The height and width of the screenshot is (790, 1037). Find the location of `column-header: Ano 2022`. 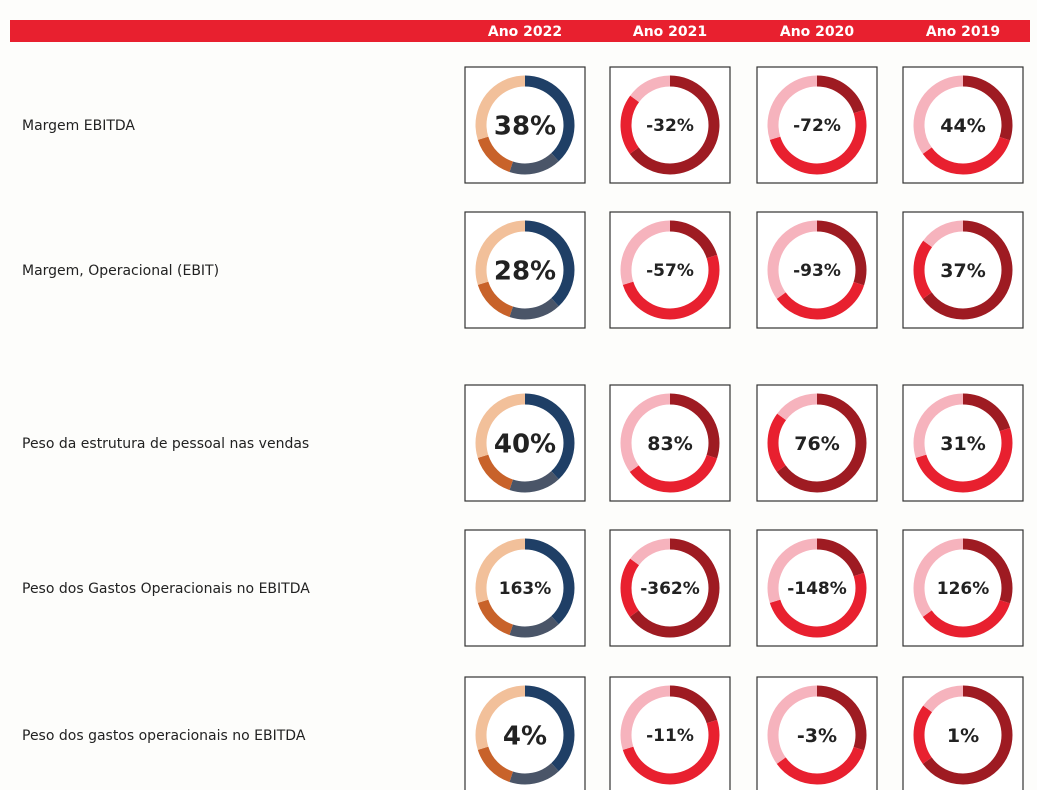

column-header: Ano 2022 is located at coordinates (525, 32).